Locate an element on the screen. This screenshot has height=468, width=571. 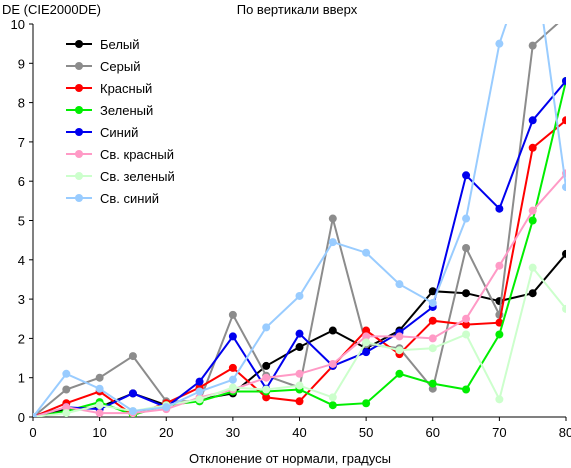
legend-item: Св. красный is located at coordinates (120, 154).